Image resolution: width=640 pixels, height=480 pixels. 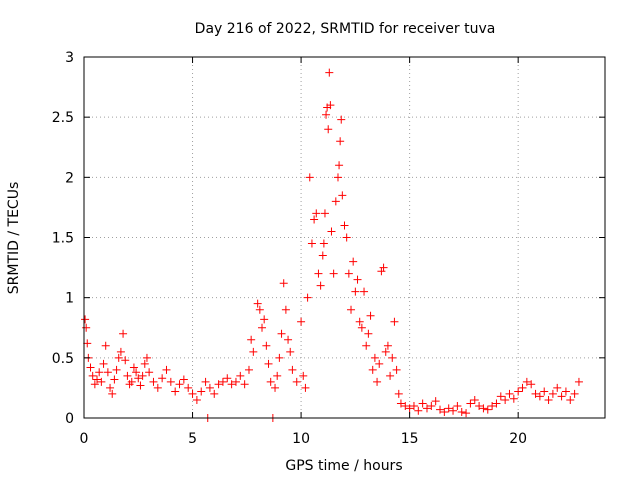 What do you see at coordinates (63, 359) in the screenshot?
I see `y-tick-label: 0.5` at bounding box center [63, 359].